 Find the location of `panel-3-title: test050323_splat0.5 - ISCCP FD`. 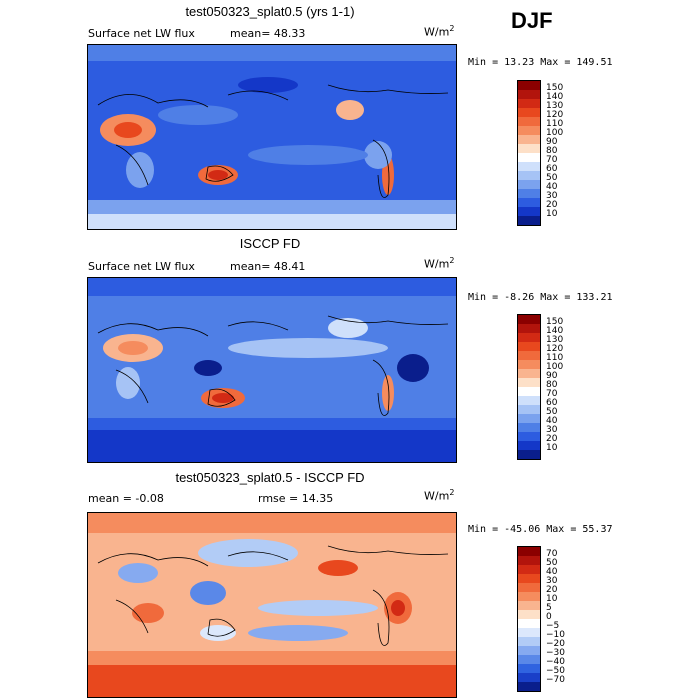

panel-3-title: test050323_splat0.5 - ISCCP FD is located at coordinates (270, 477).